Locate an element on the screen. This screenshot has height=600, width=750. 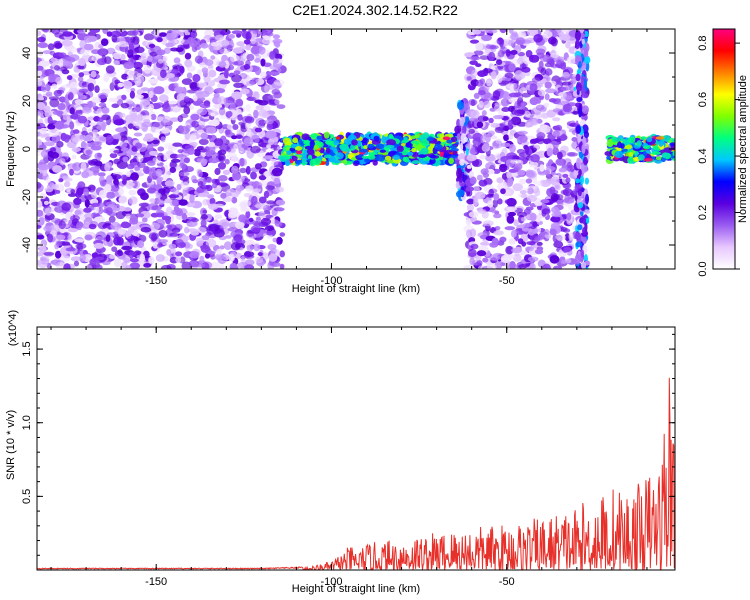
chart-title: C2E1.2024.302.14.52.R22 is located at coordinates (375, 10).